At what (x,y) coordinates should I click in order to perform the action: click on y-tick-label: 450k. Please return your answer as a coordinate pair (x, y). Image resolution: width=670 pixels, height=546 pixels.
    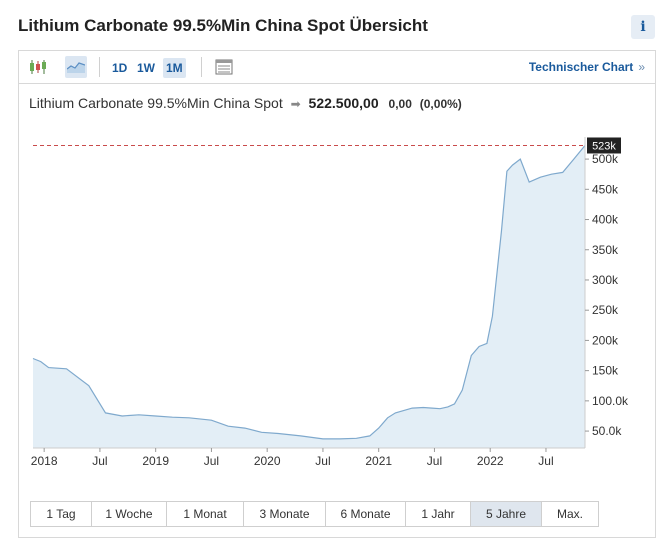
    Looking at the image, I should click on (605, 189).